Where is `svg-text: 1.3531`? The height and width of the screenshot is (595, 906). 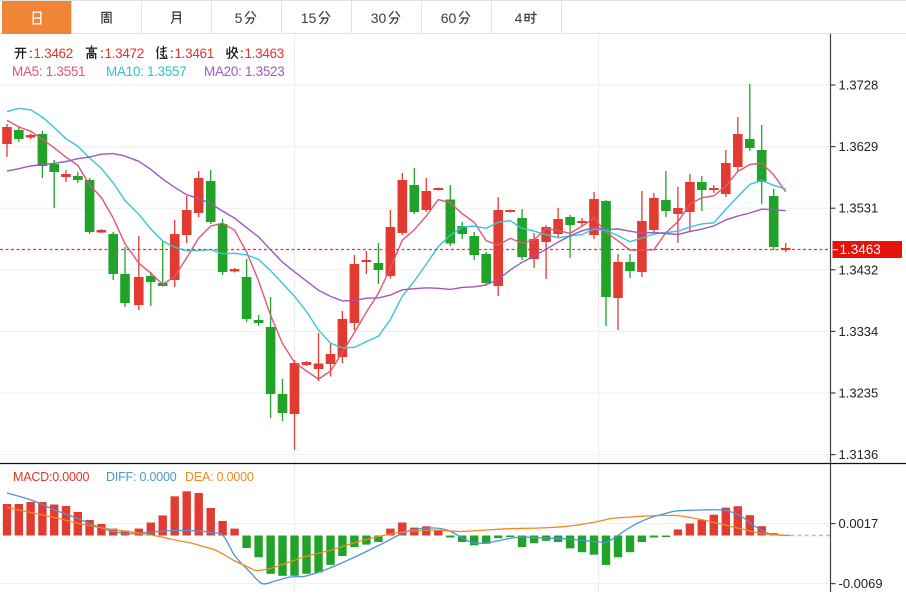 svg-text: 1.3531 is located at coordinates (859, 208).